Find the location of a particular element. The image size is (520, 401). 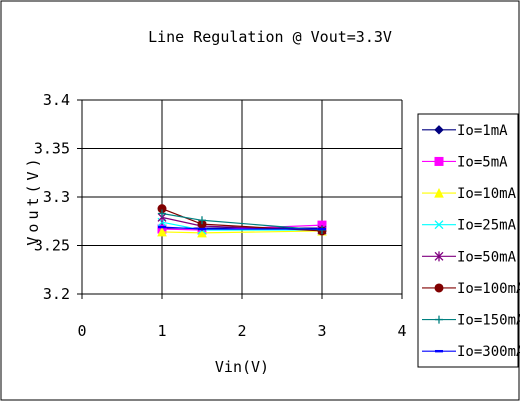

x-tick-label: 2 is located at coordinates (241, 331).